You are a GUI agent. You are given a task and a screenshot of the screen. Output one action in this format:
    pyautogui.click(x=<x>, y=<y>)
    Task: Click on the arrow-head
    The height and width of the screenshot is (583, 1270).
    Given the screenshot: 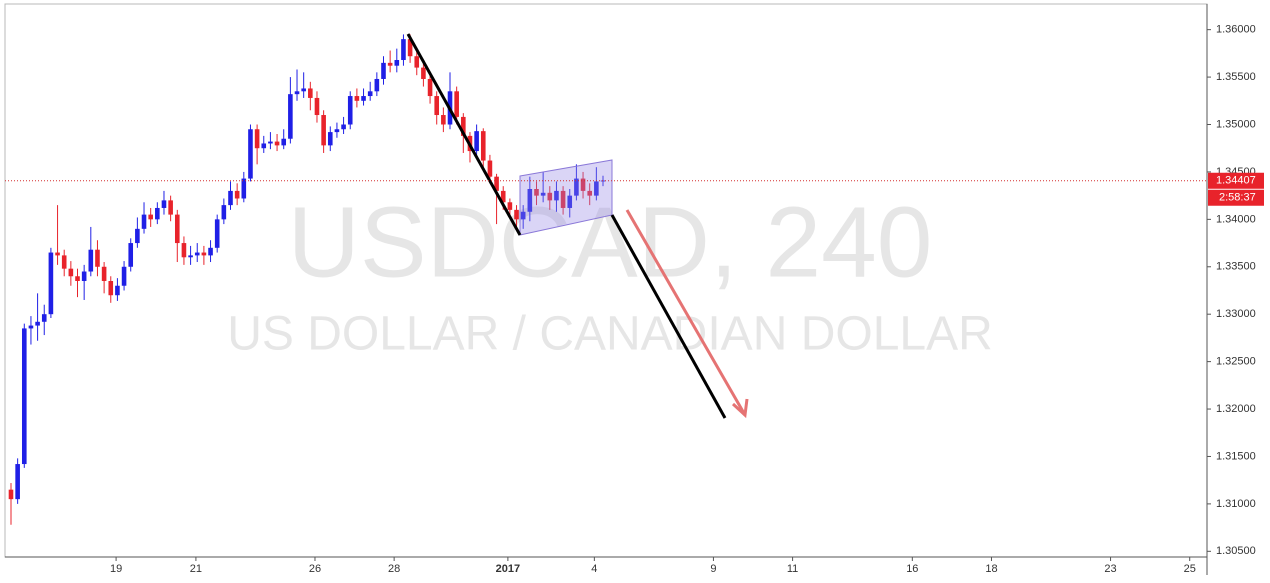 What is the action you would take?
    pyautogui.click(x=740, y=408)
    